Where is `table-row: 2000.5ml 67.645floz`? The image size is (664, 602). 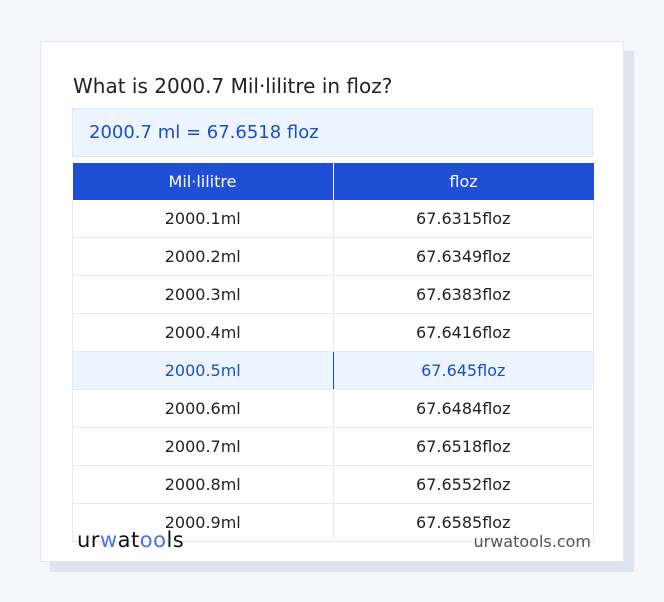 table-row: 2000.5ml 67.645floz is located at coordinates (333, 370).